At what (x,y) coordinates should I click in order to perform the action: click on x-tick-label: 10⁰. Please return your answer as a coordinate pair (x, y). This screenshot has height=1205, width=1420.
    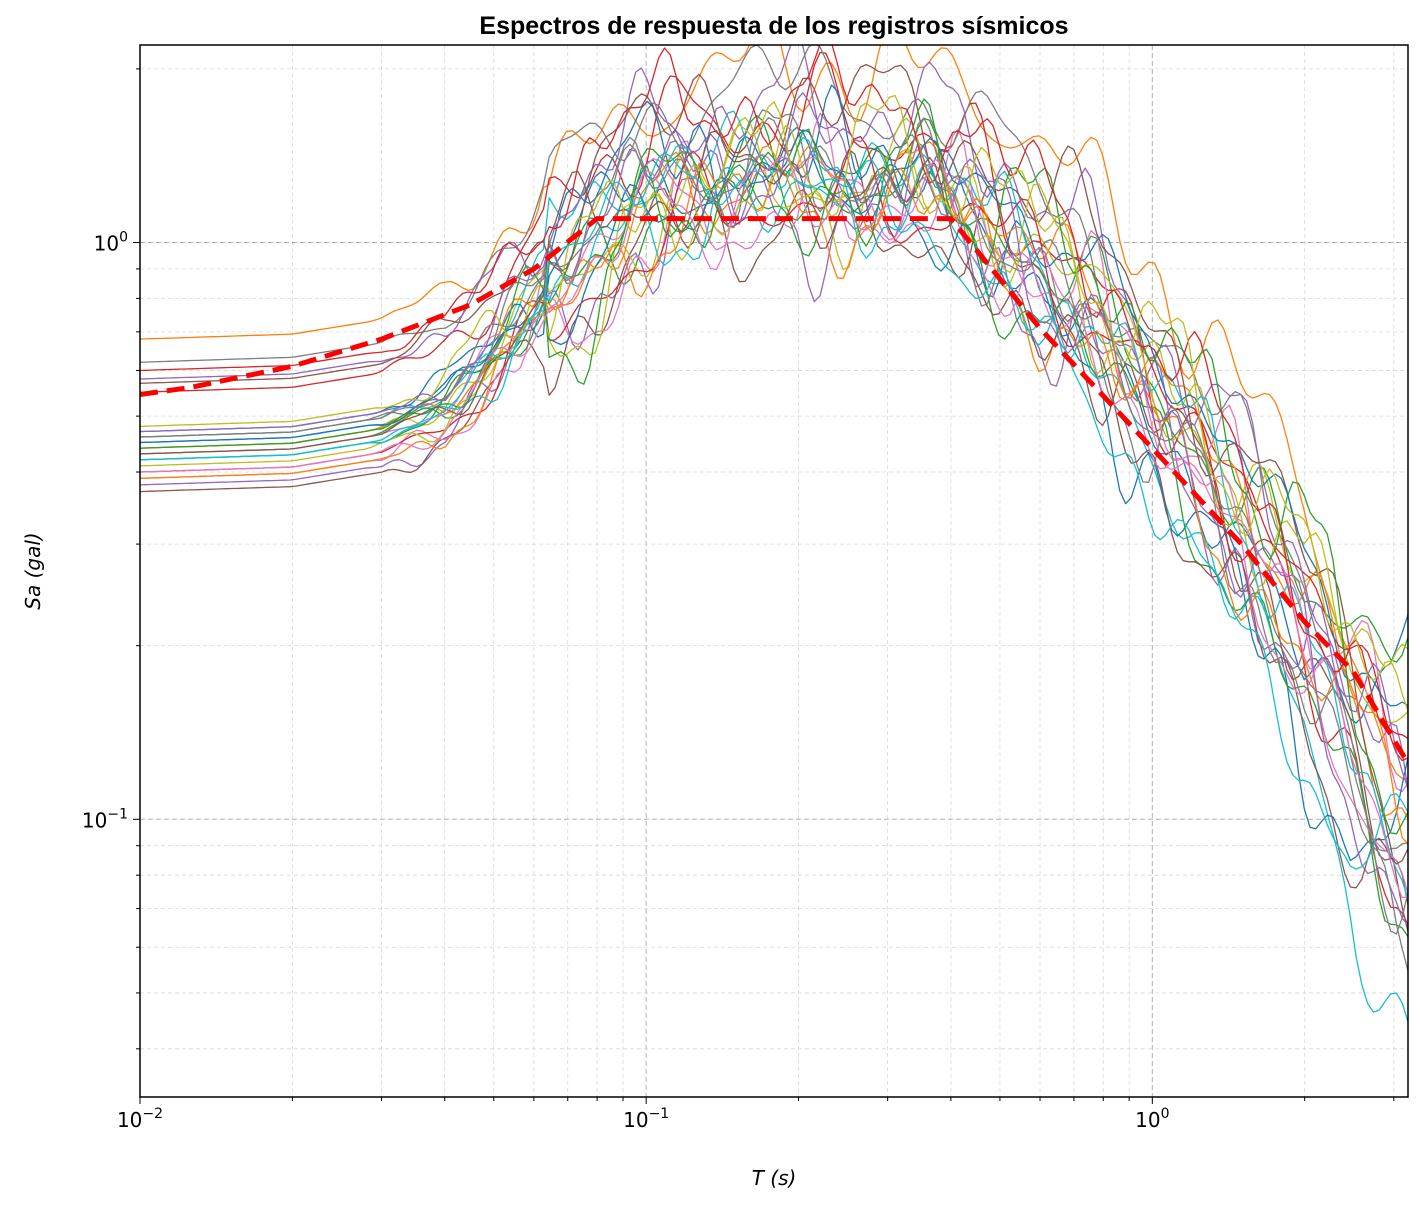
    Looking at the image, I should click on (1152, 1119).